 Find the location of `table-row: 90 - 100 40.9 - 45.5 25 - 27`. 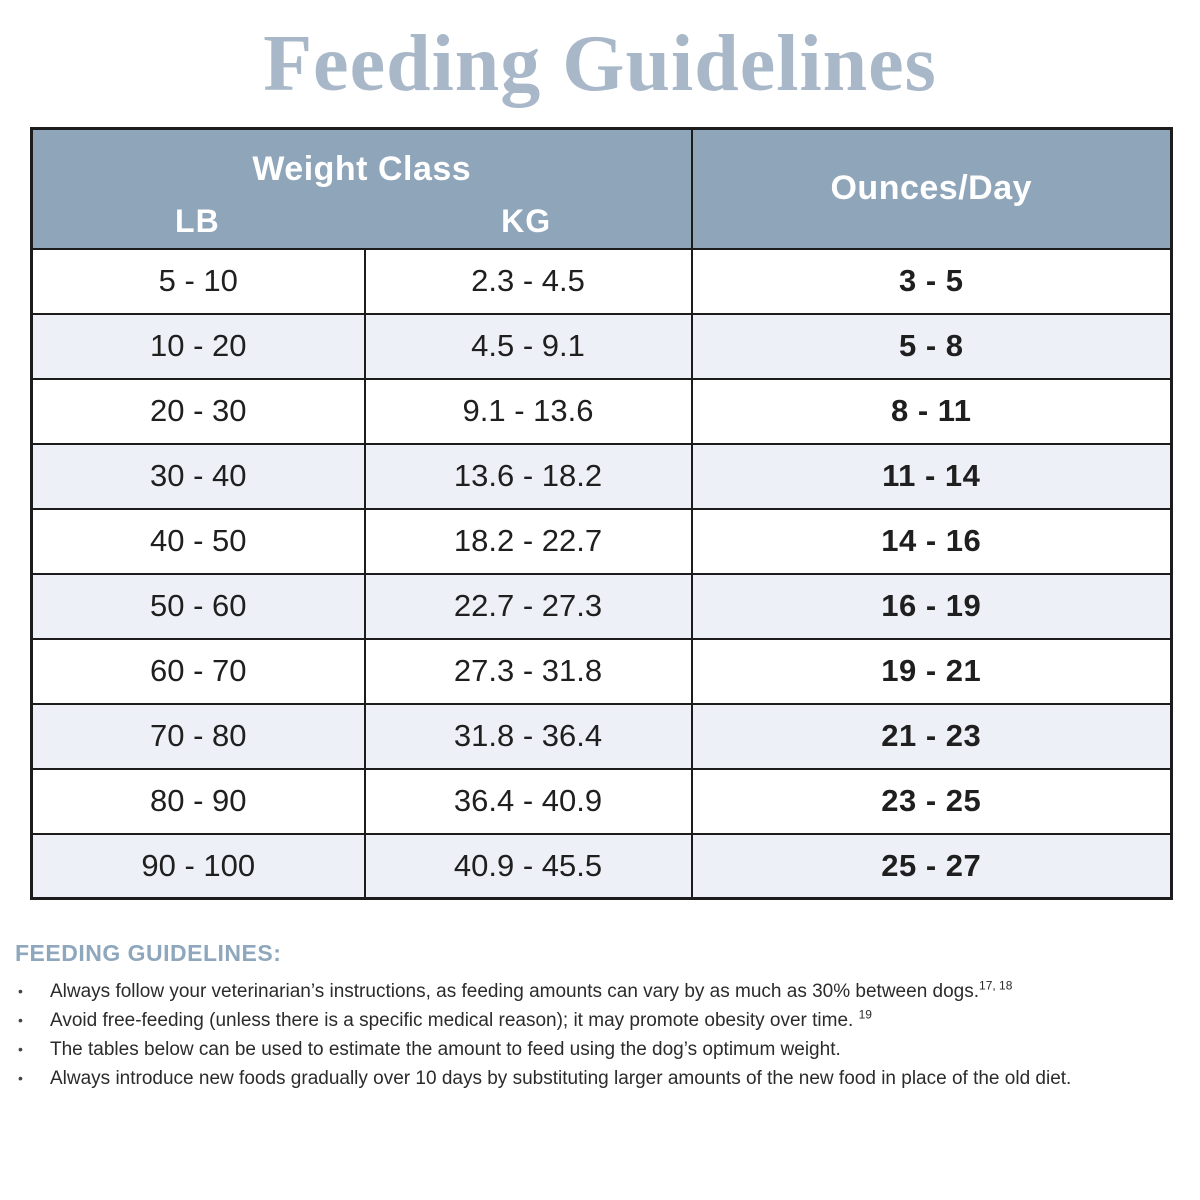

table-row: 90 - 100 40.9 - 45.5 25 - 27 is located at coordinates (601, 866).